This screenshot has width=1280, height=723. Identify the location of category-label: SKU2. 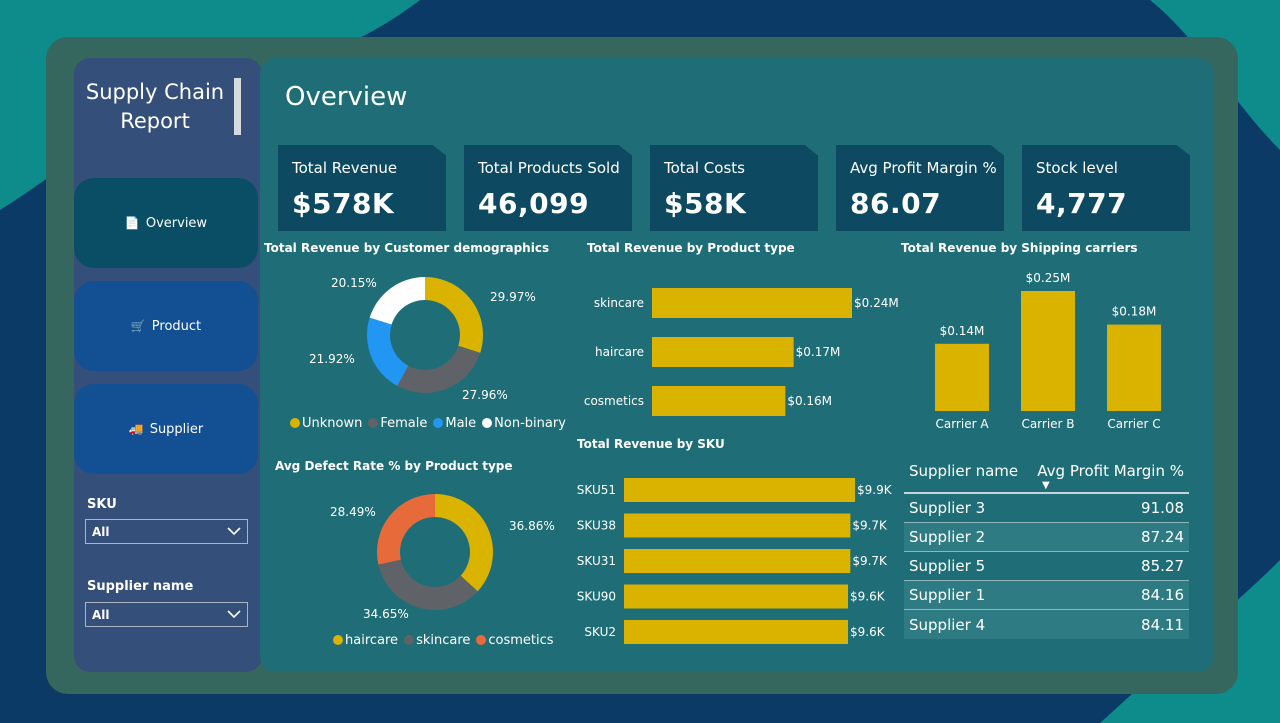
(600, 632).